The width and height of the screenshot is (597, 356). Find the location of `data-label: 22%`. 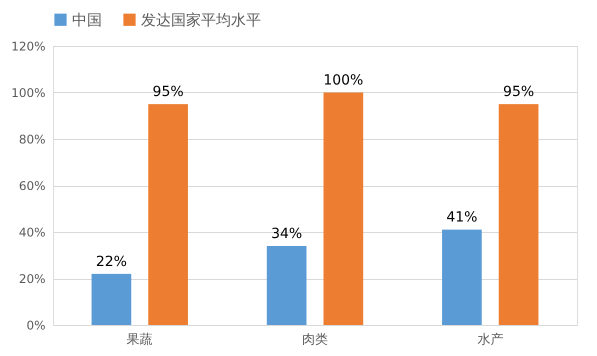

data-label: 22% is located at coordinates (111, 262).